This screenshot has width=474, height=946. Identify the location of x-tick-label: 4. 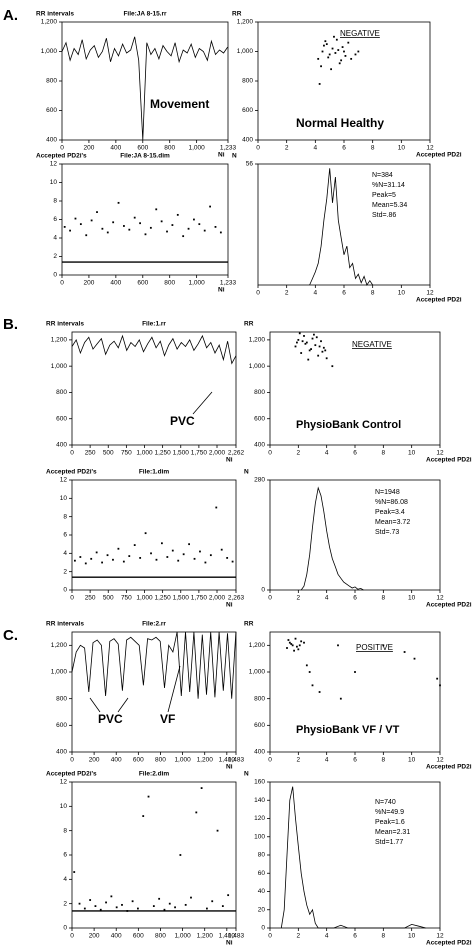
(327, 453).